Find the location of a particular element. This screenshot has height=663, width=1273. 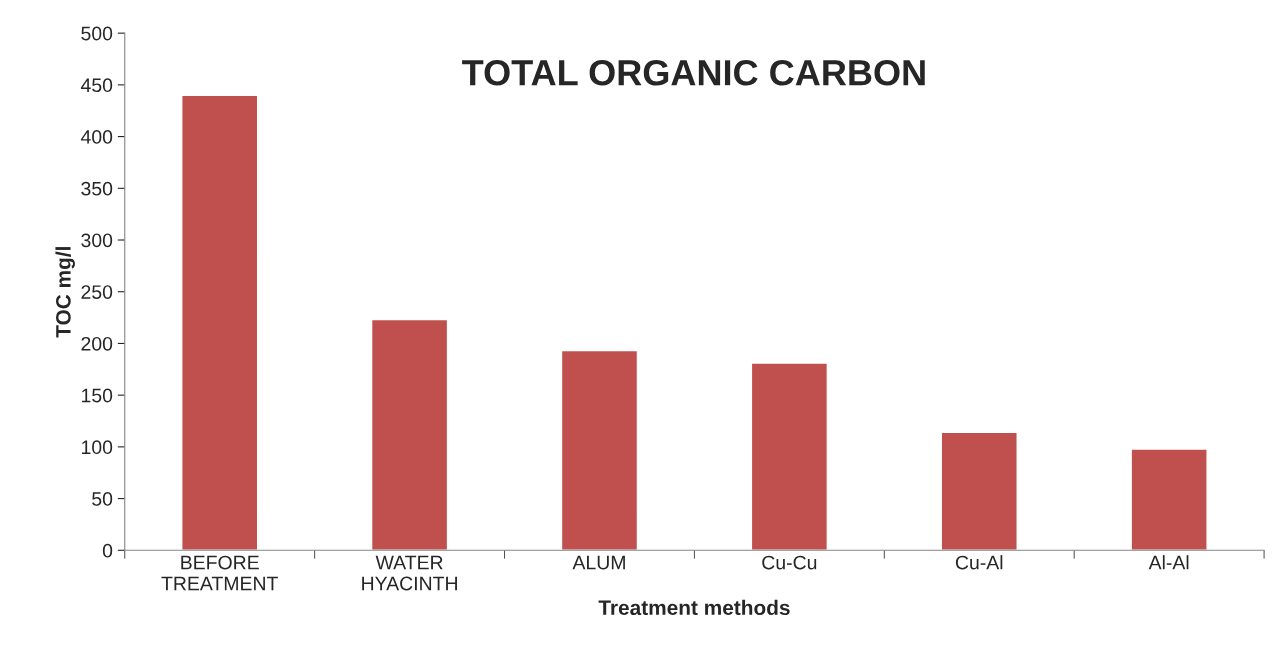

x-tick-label: Cu-Cu is located at coordinates (789, 562).